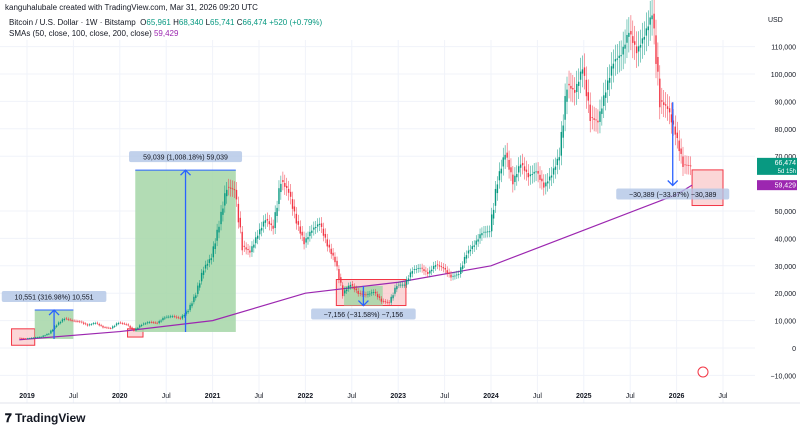 This screenshot has width=800, height=433. What do you see at coordinates (50, 418) in the screenshot?
I see `brand-name: TradingView` at bounding box center [50, 418].